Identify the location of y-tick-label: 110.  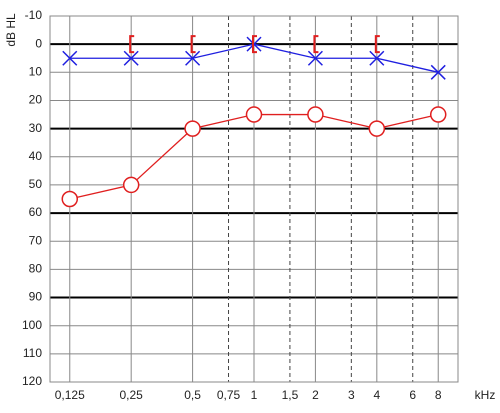
(32, 353).